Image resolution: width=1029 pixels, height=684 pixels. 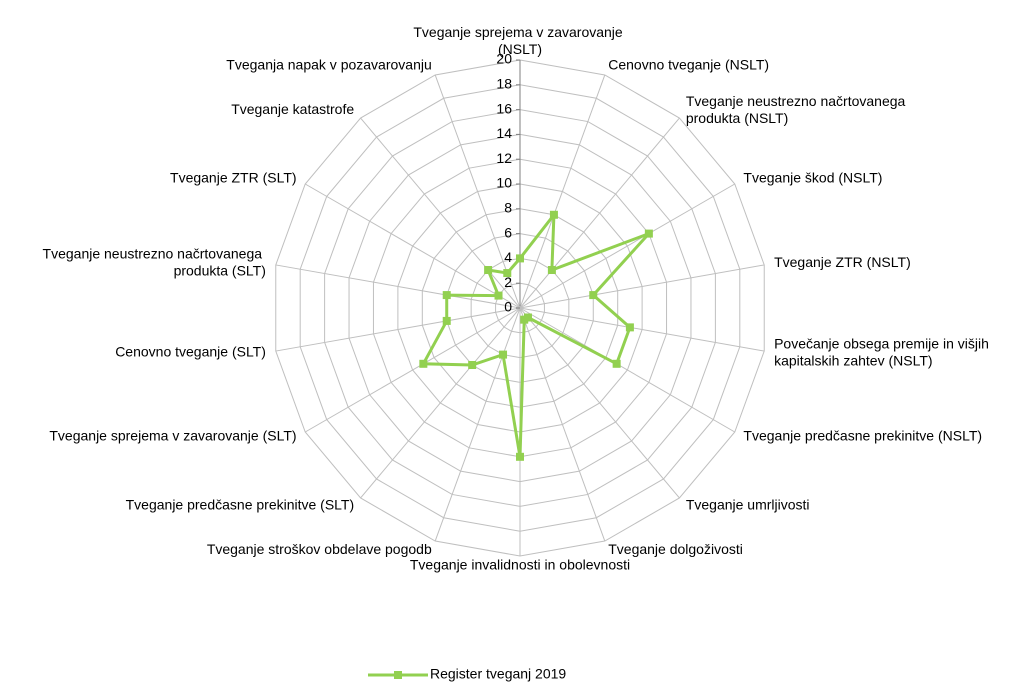 What do you see at coordinates (519, 40) in the screenshot?
I see `category-label: Tveganje sprejema v zavarovanje (NSLT)` at bounding box center [519, 40].